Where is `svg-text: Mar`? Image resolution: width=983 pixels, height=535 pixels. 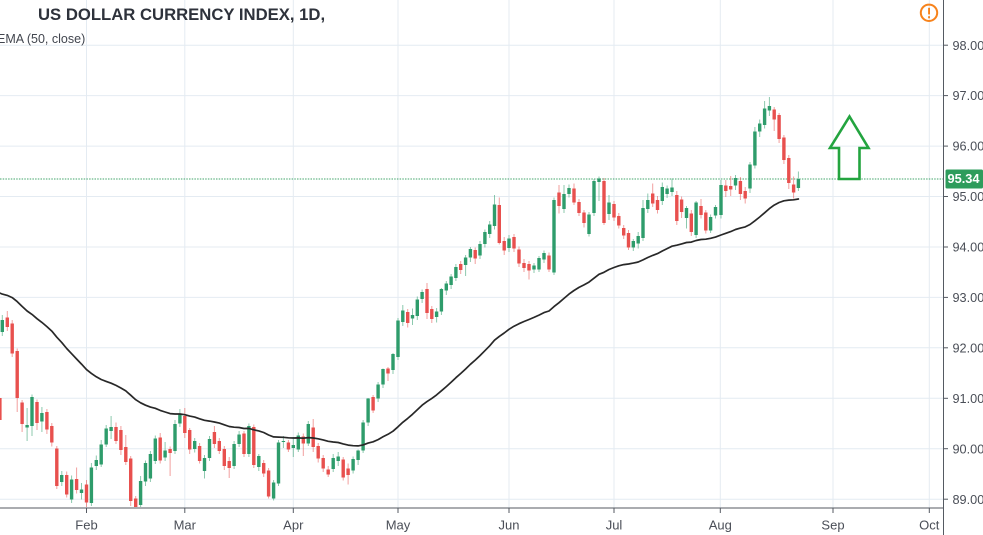 svg-text: Mar is located at coordinates (185, 525).